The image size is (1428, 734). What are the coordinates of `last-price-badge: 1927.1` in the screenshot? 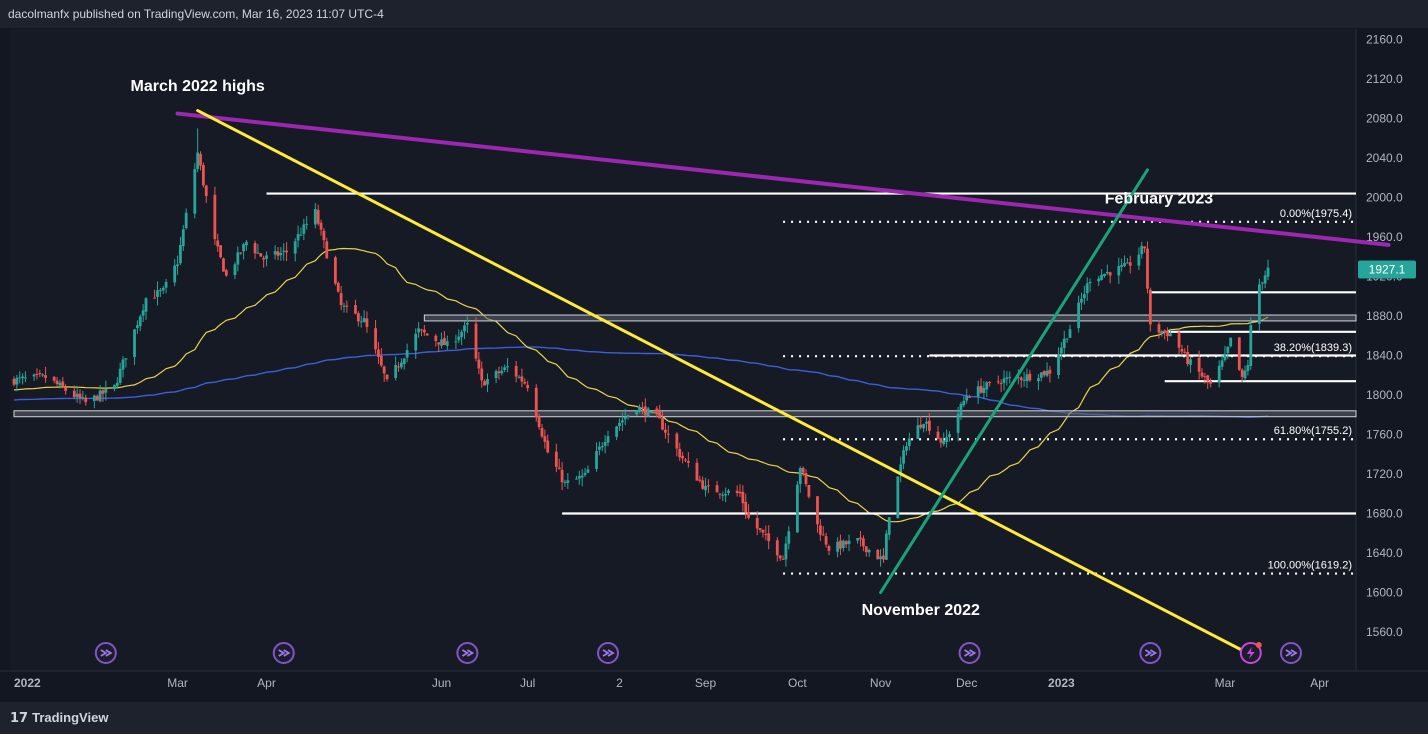 It's located at (1387, 269).